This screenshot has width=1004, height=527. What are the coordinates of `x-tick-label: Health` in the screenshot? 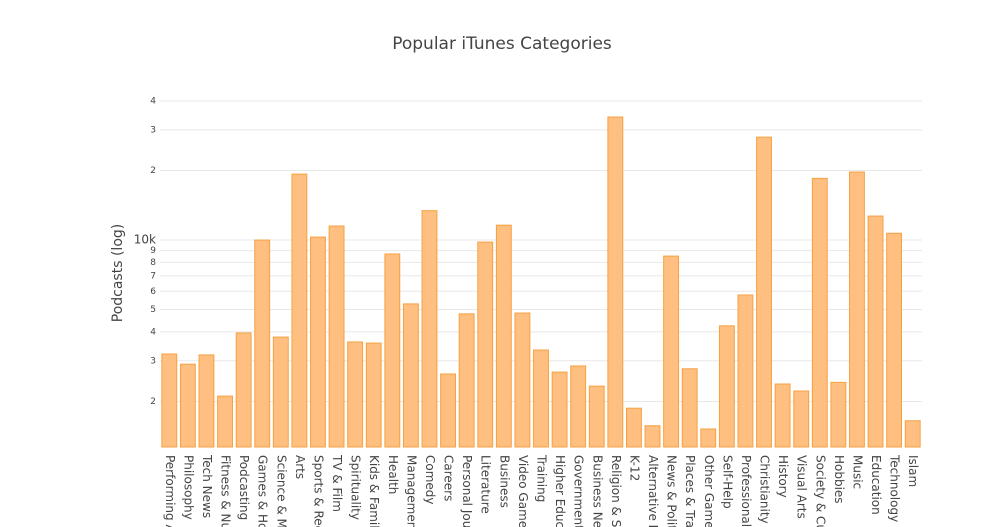 It's located at (393, 474).